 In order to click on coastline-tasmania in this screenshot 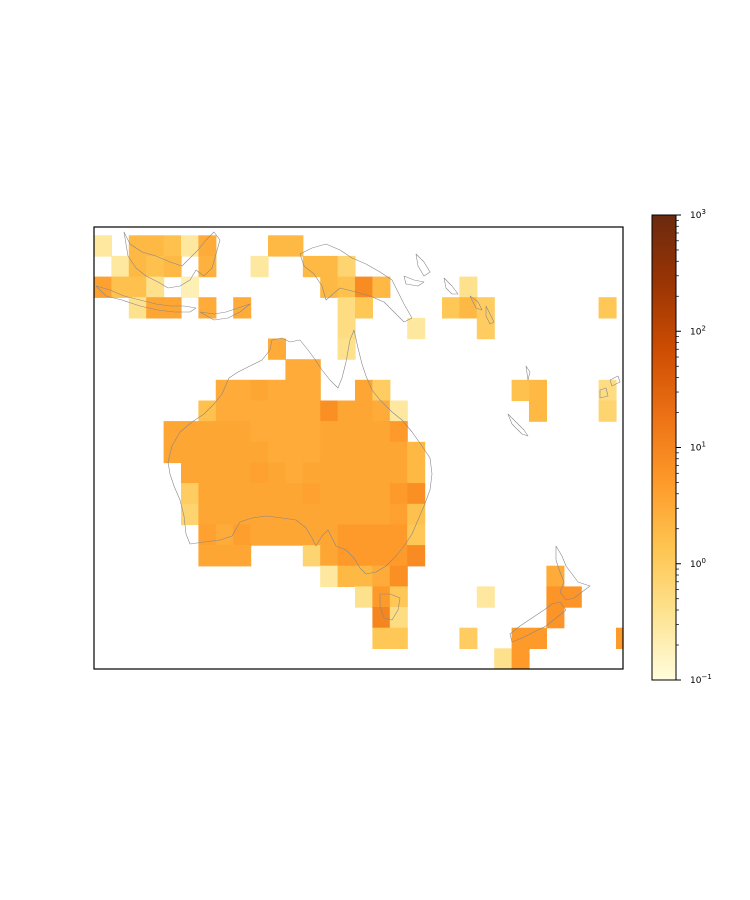, I will do `click(390, 607)`.